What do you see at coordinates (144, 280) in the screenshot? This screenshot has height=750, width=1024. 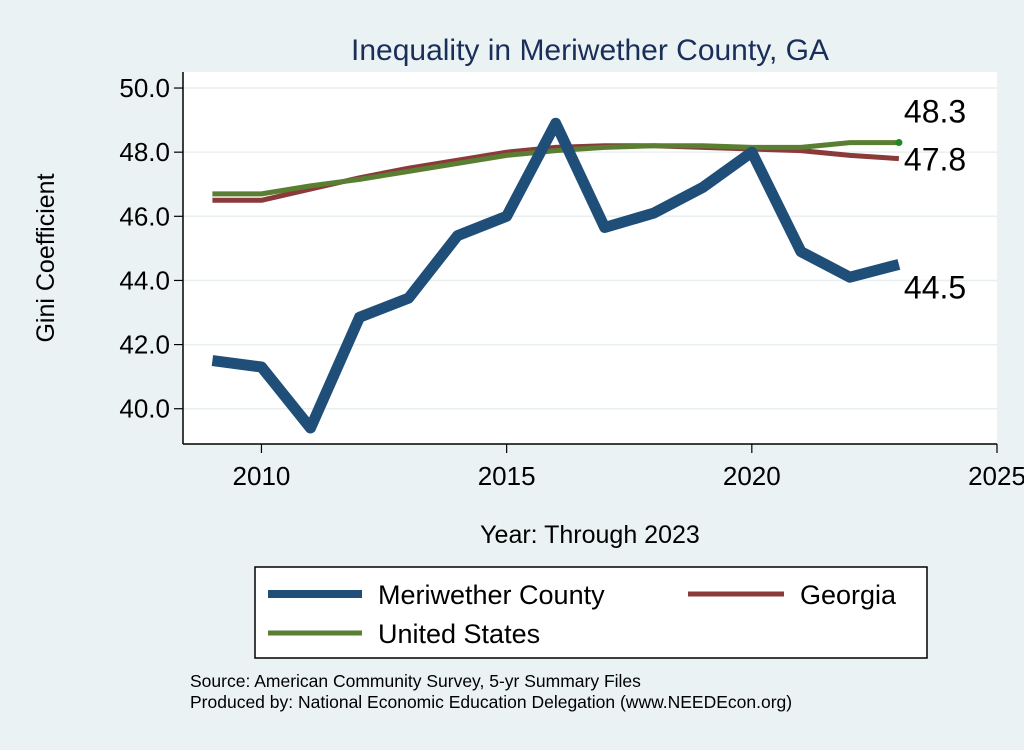 I see `y-tick-label: 44.0` at bounding box center [144, 280].